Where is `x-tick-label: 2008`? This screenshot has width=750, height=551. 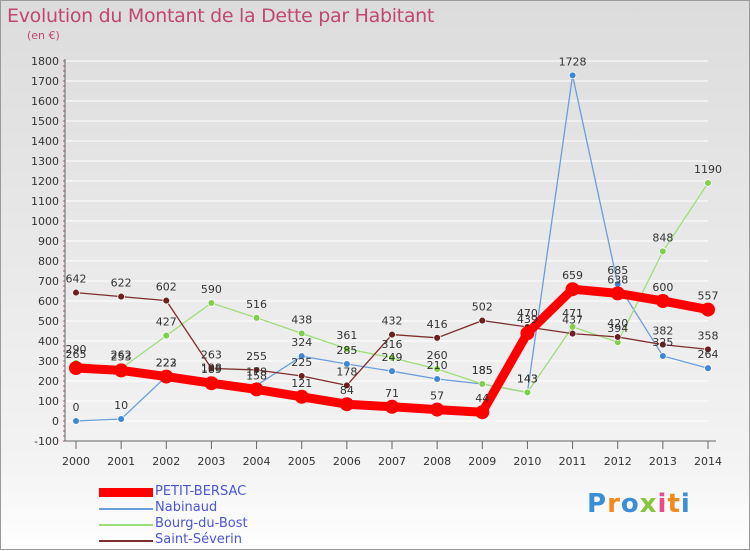 x-tick-label: 2008 is located at coordinates (437, 461).